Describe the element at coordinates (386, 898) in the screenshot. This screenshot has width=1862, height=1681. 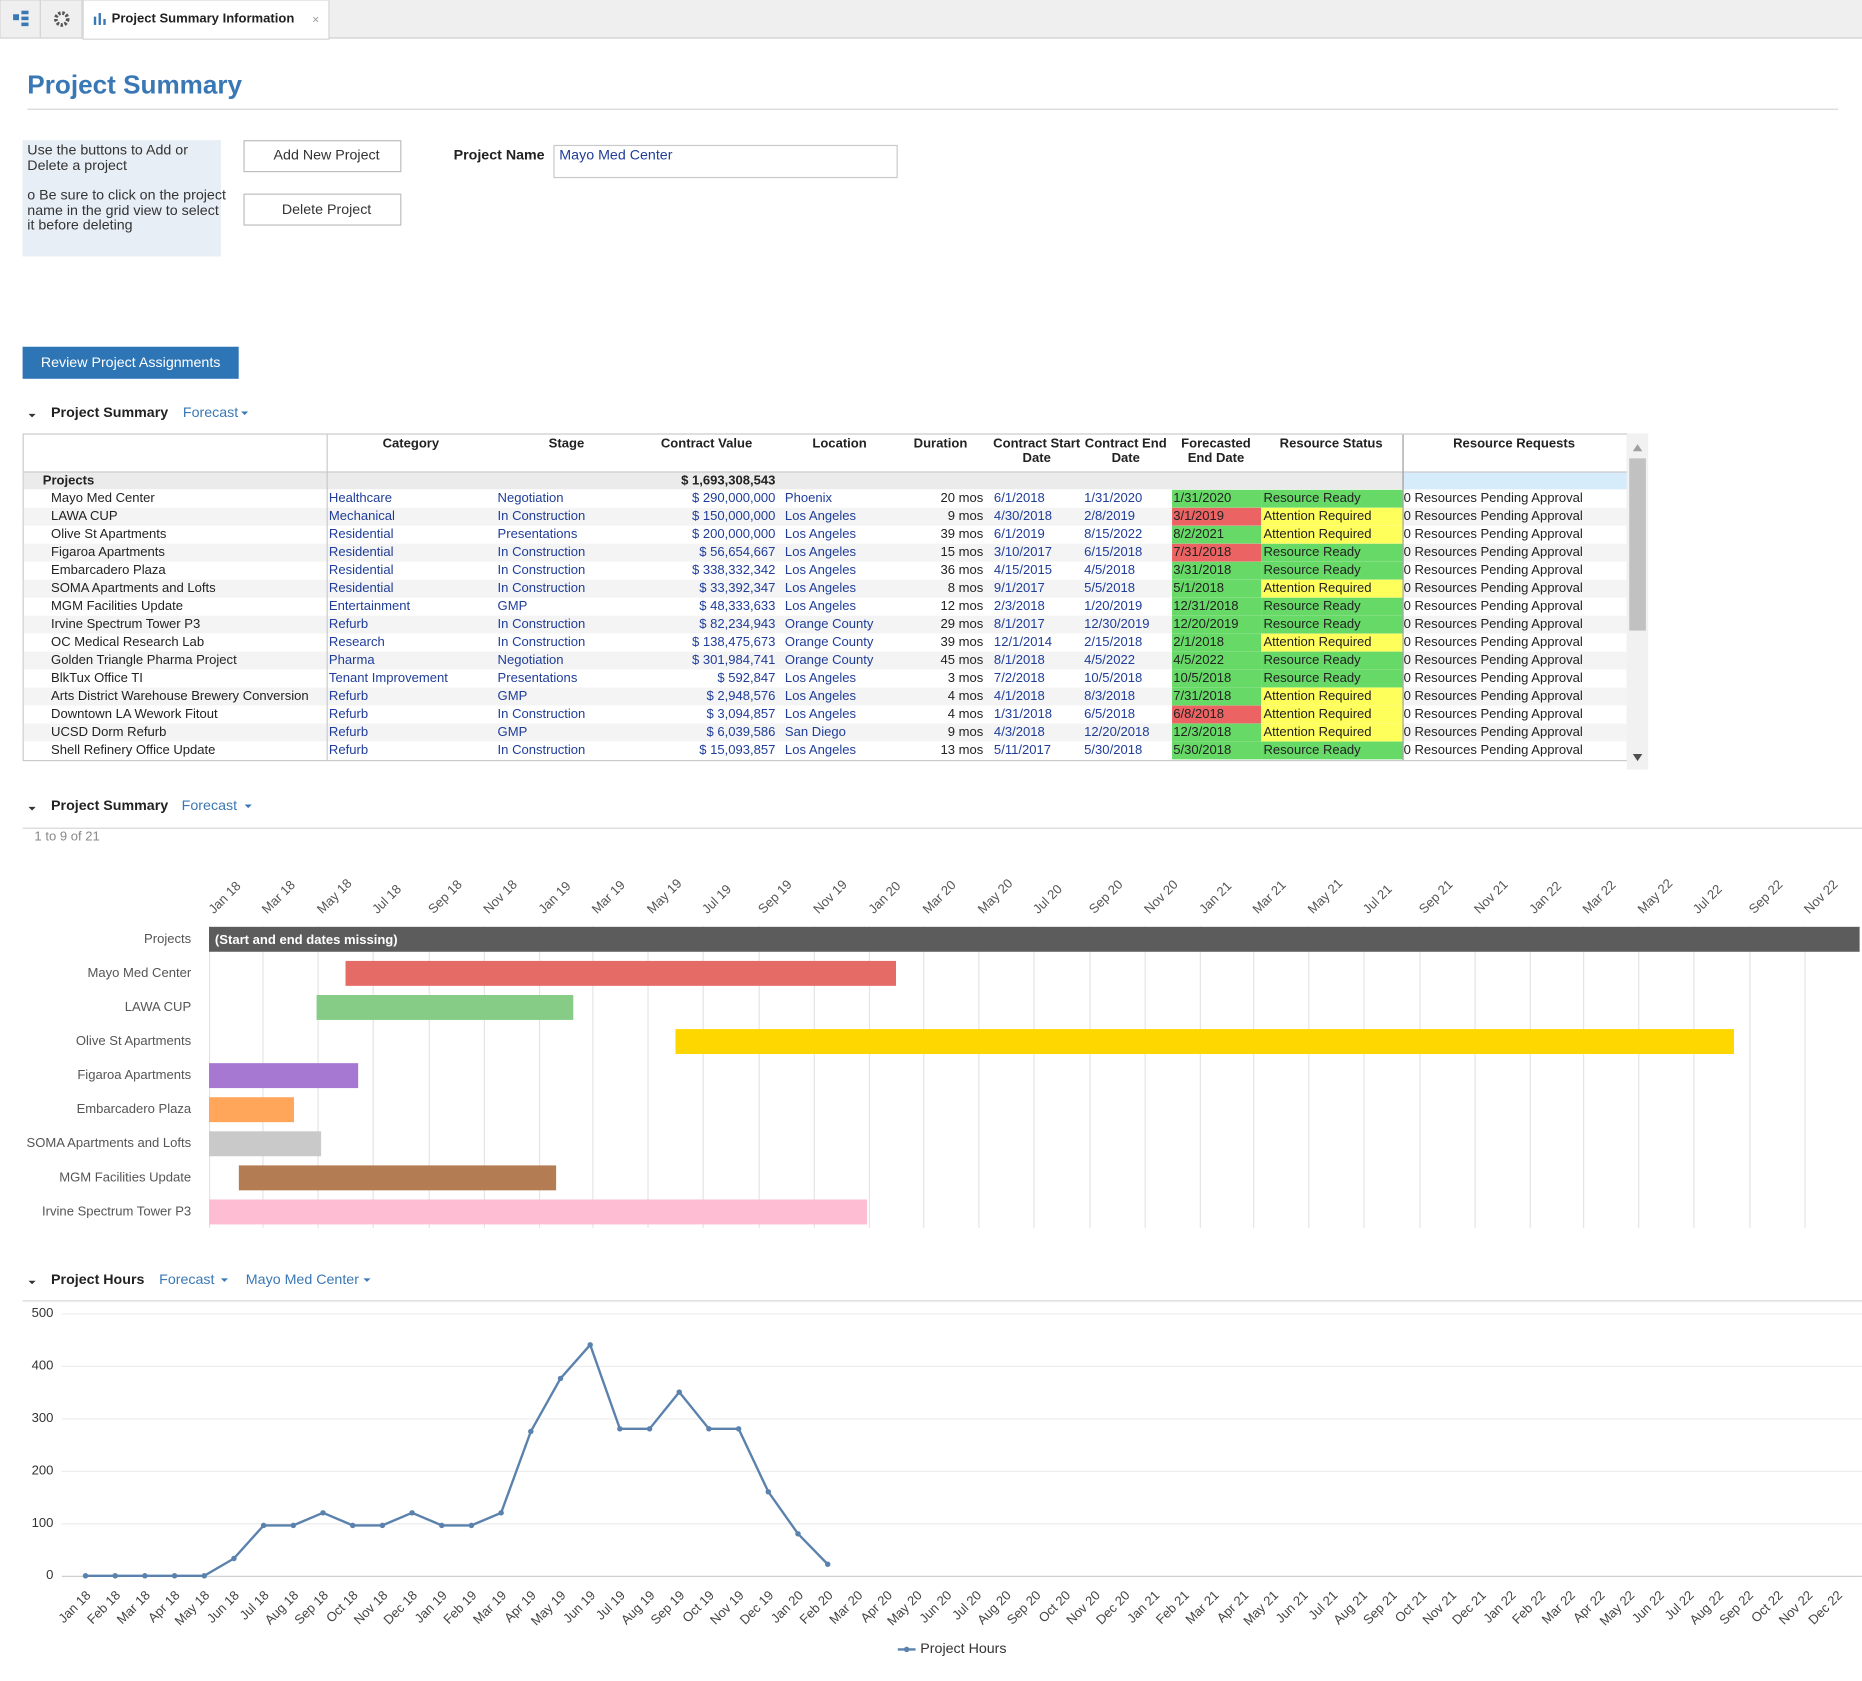
I see `x-tick-label: Jul 18` at that location.